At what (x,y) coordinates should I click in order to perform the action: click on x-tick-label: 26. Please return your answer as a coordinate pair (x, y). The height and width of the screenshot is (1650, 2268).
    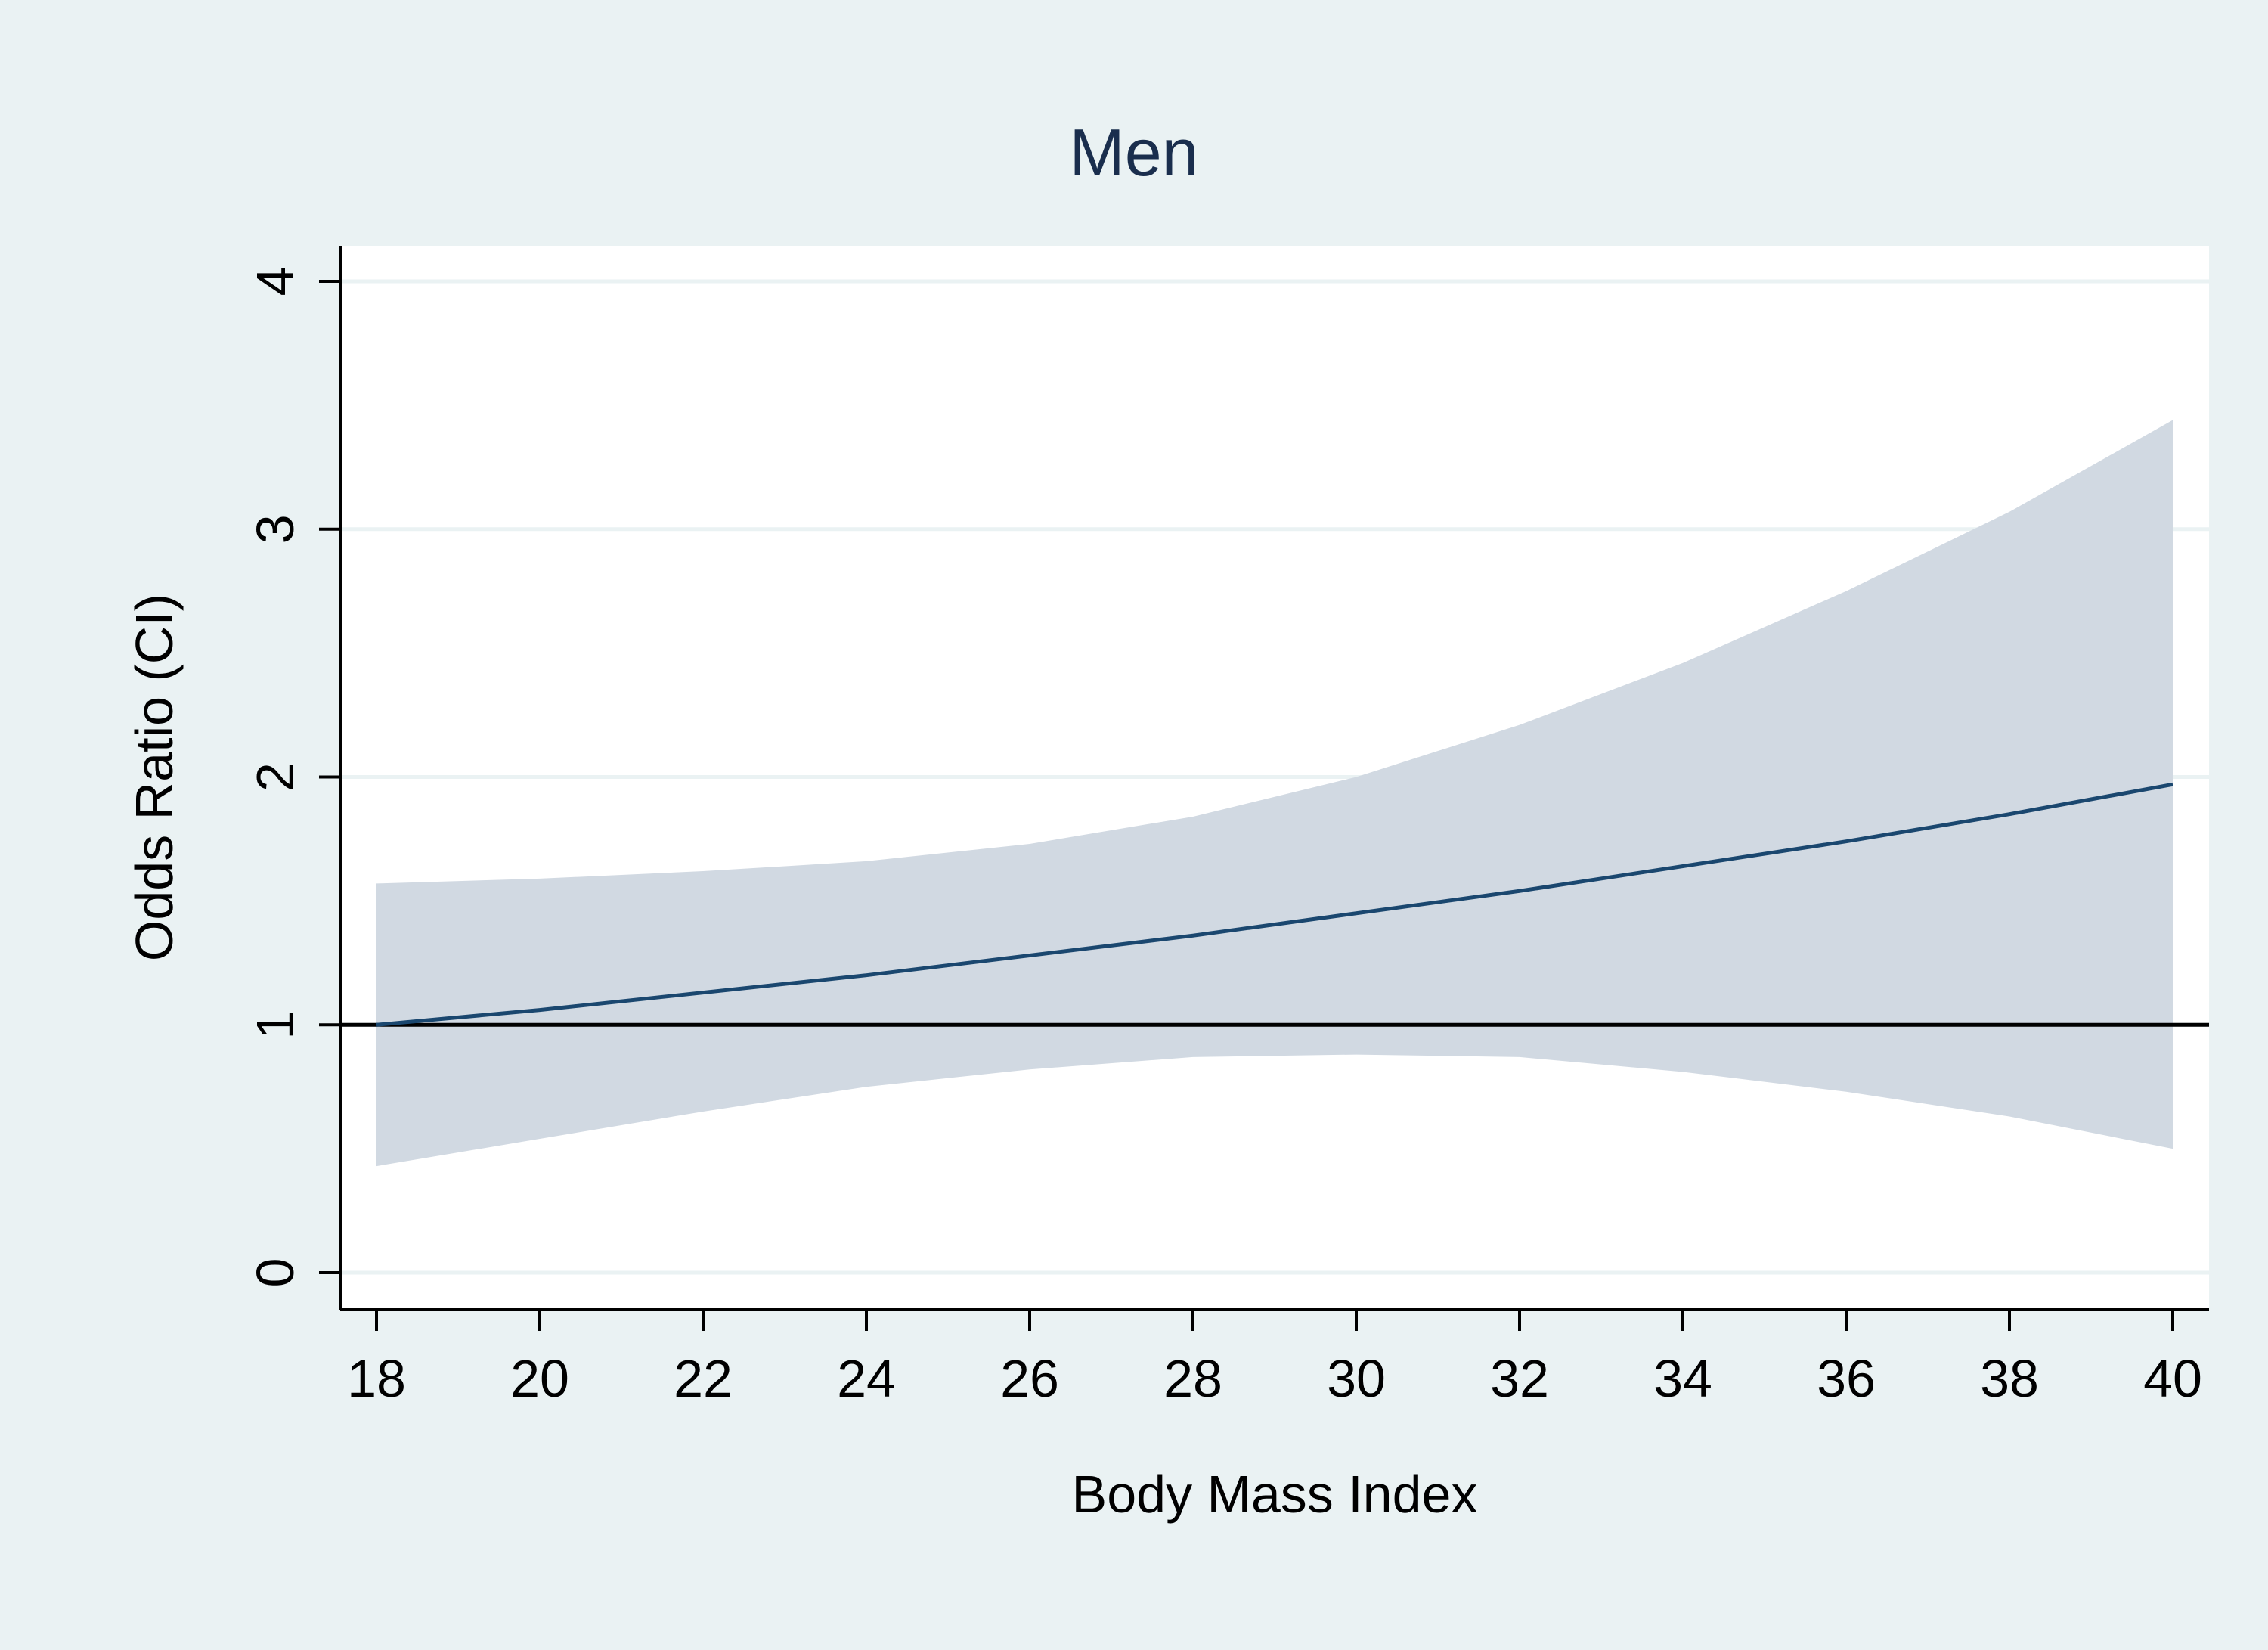
    Looking at the image, I should click on (1029, 1378).